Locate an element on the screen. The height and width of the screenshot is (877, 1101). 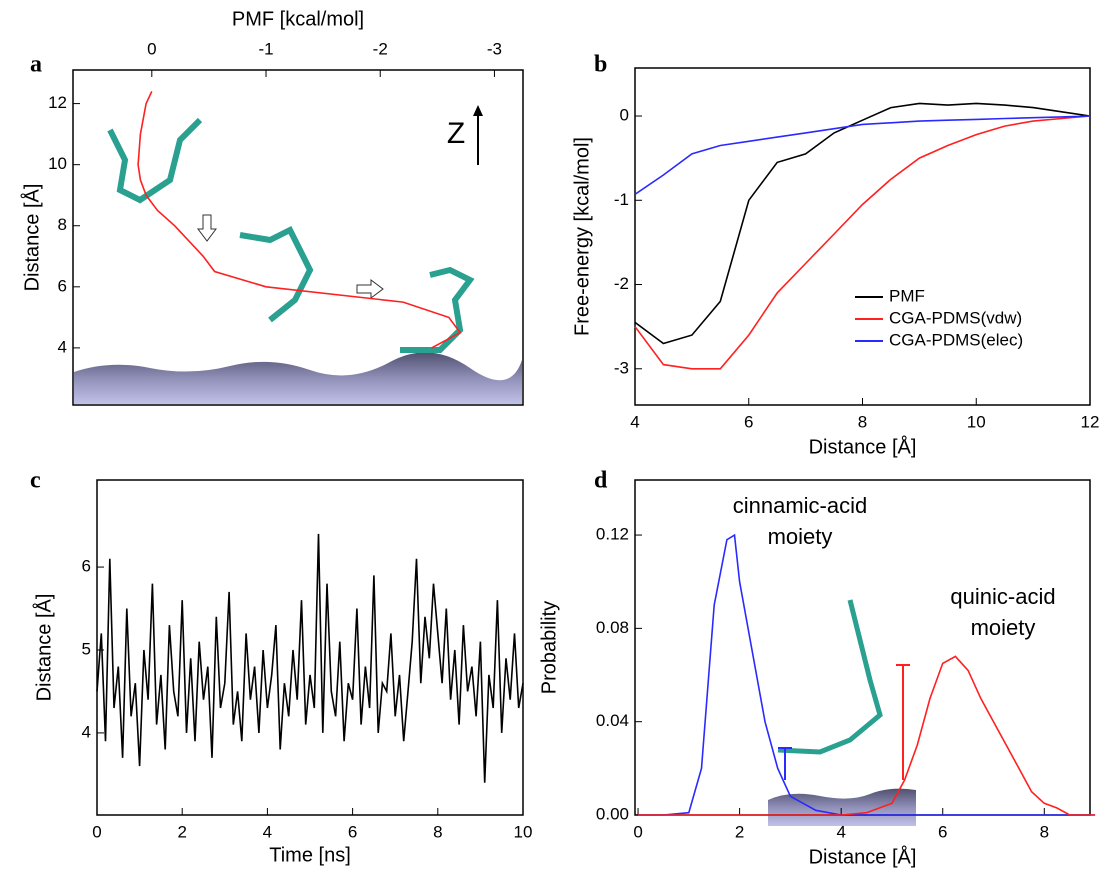
panel-label: d is located at coordinates (601, 481).